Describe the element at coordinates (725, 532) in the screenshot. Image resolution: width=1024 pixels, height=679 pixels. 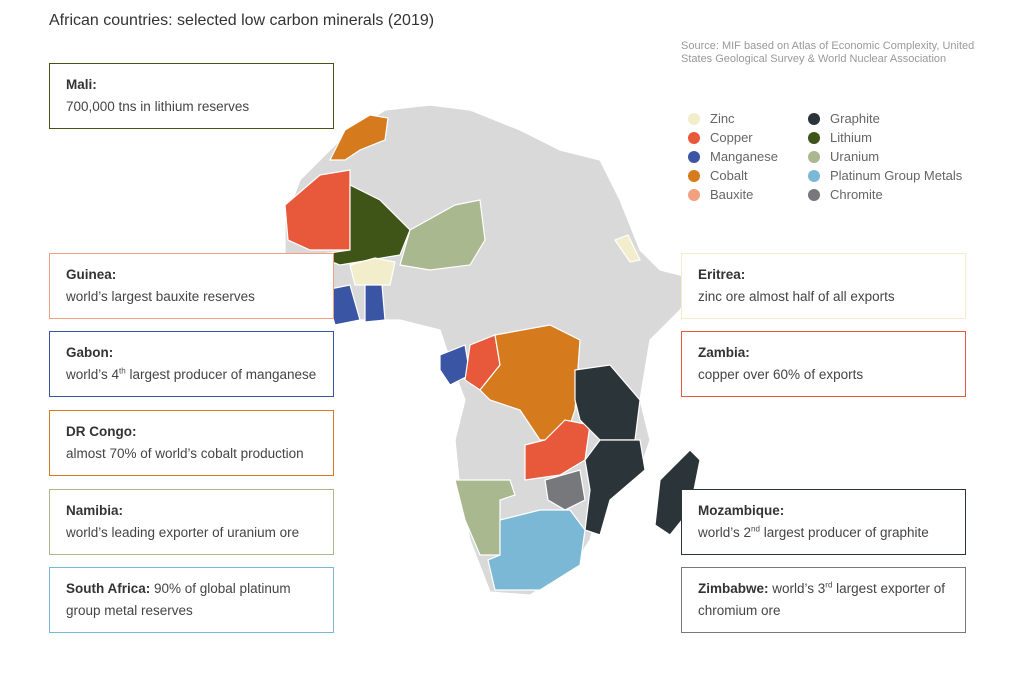
I see `callout-text: world’s 2` at that location.